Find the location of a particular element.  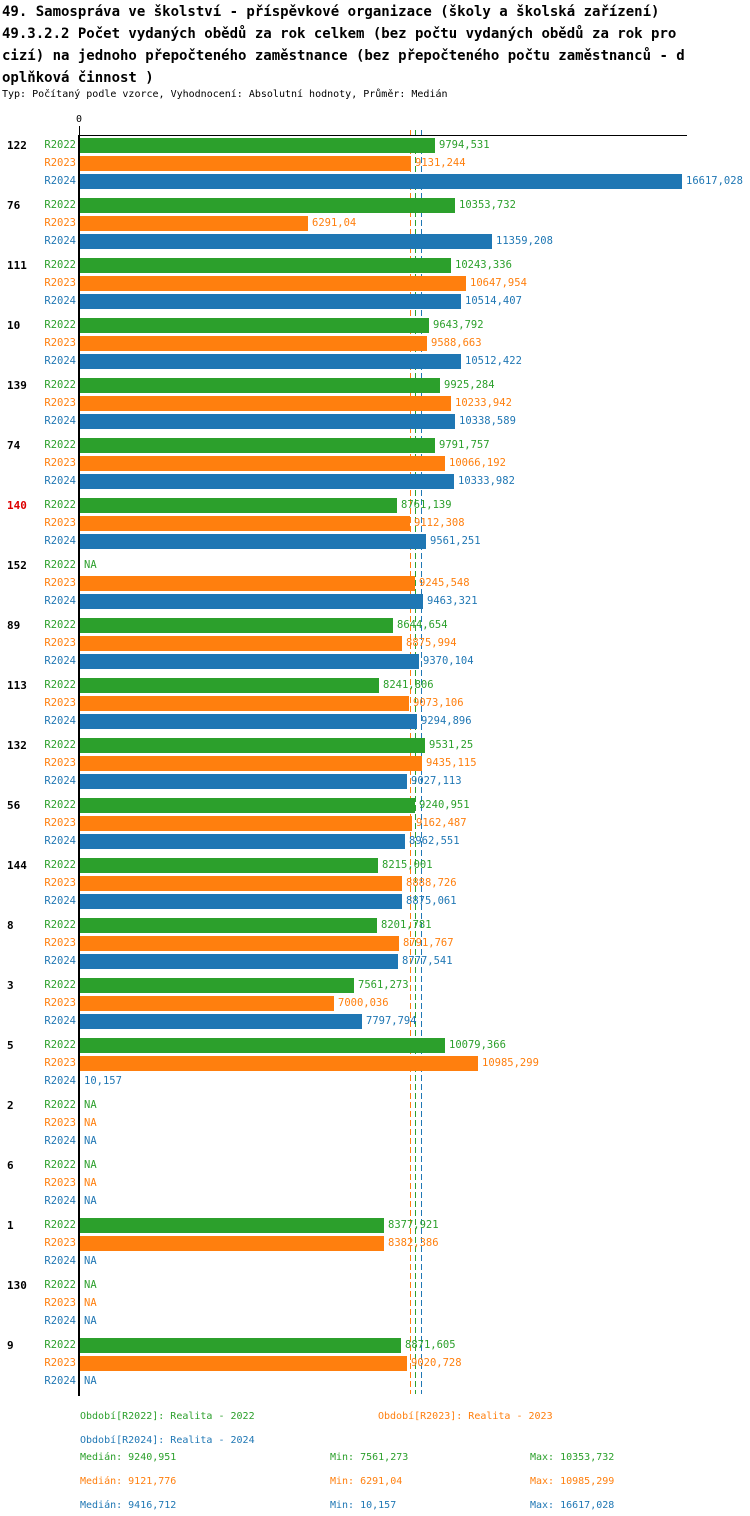

bar-value-label: 9294,896 is located at coordinates (446, 721).